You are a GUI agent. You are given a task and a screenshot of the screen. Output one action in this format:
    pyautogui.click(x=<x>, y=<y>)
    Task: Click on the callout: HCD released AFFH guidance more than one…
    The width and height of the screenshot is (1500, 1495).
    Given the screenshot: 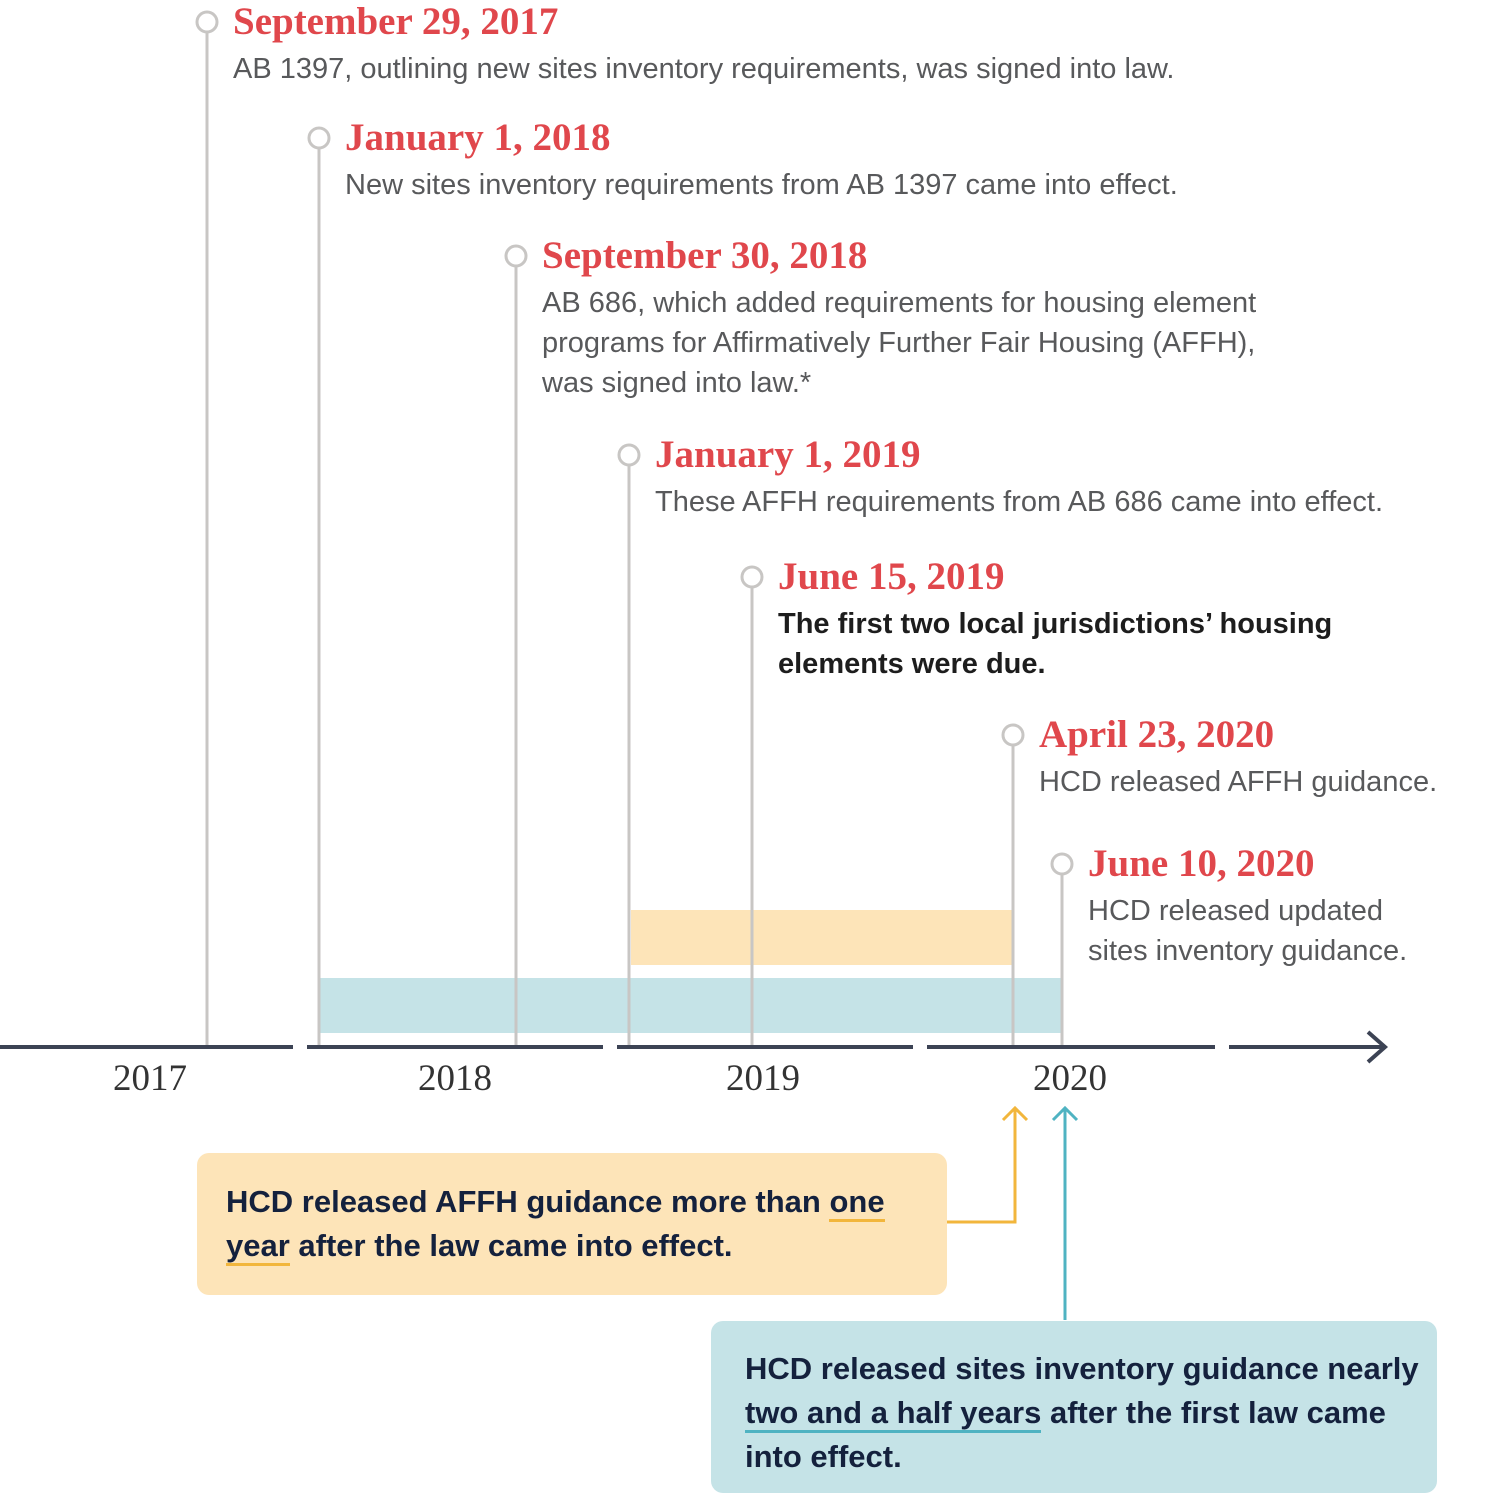 What is the action you would take?
    pyautogui.click(x=578, y=1224)
    